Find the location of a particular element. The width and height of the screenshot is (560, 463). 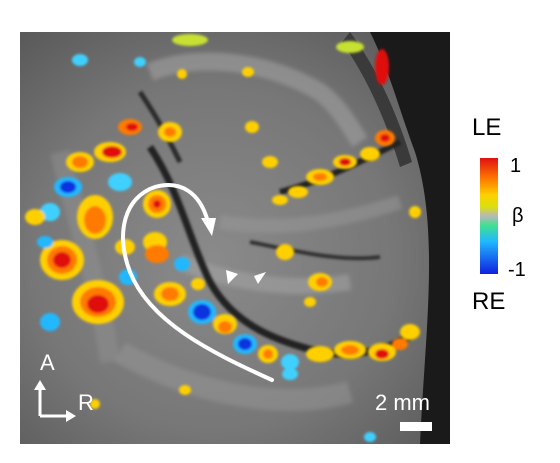

colorbar-bottom-label: RE is located at coordinates (489, 301).